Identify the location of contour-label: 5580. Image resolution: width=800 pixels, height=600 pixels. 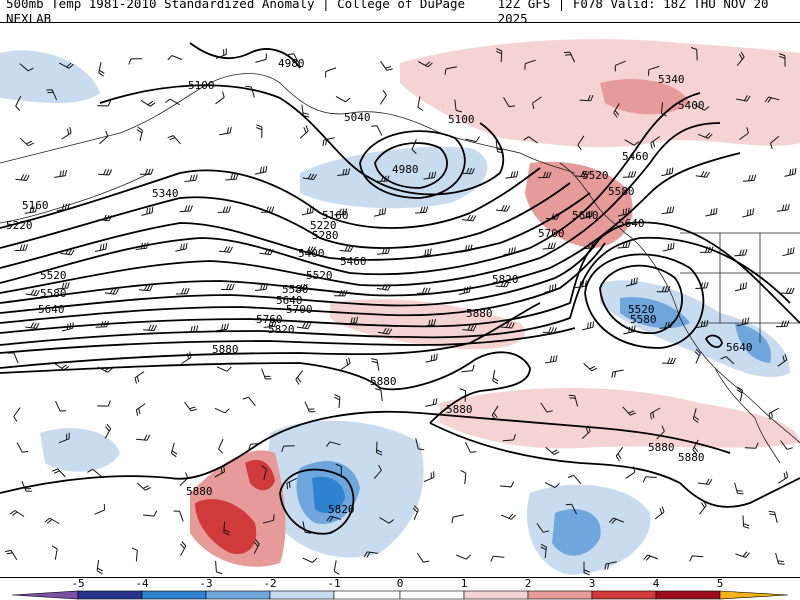
(621, 191).